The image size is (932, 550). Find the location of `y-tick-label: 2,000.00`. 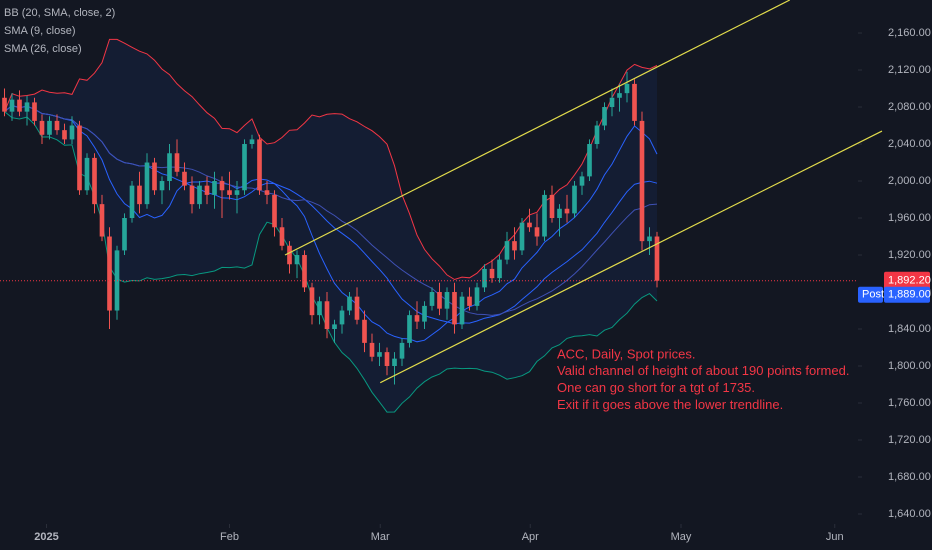

y-tick-label: 2,000.00 is located at coordinates (909, 181).